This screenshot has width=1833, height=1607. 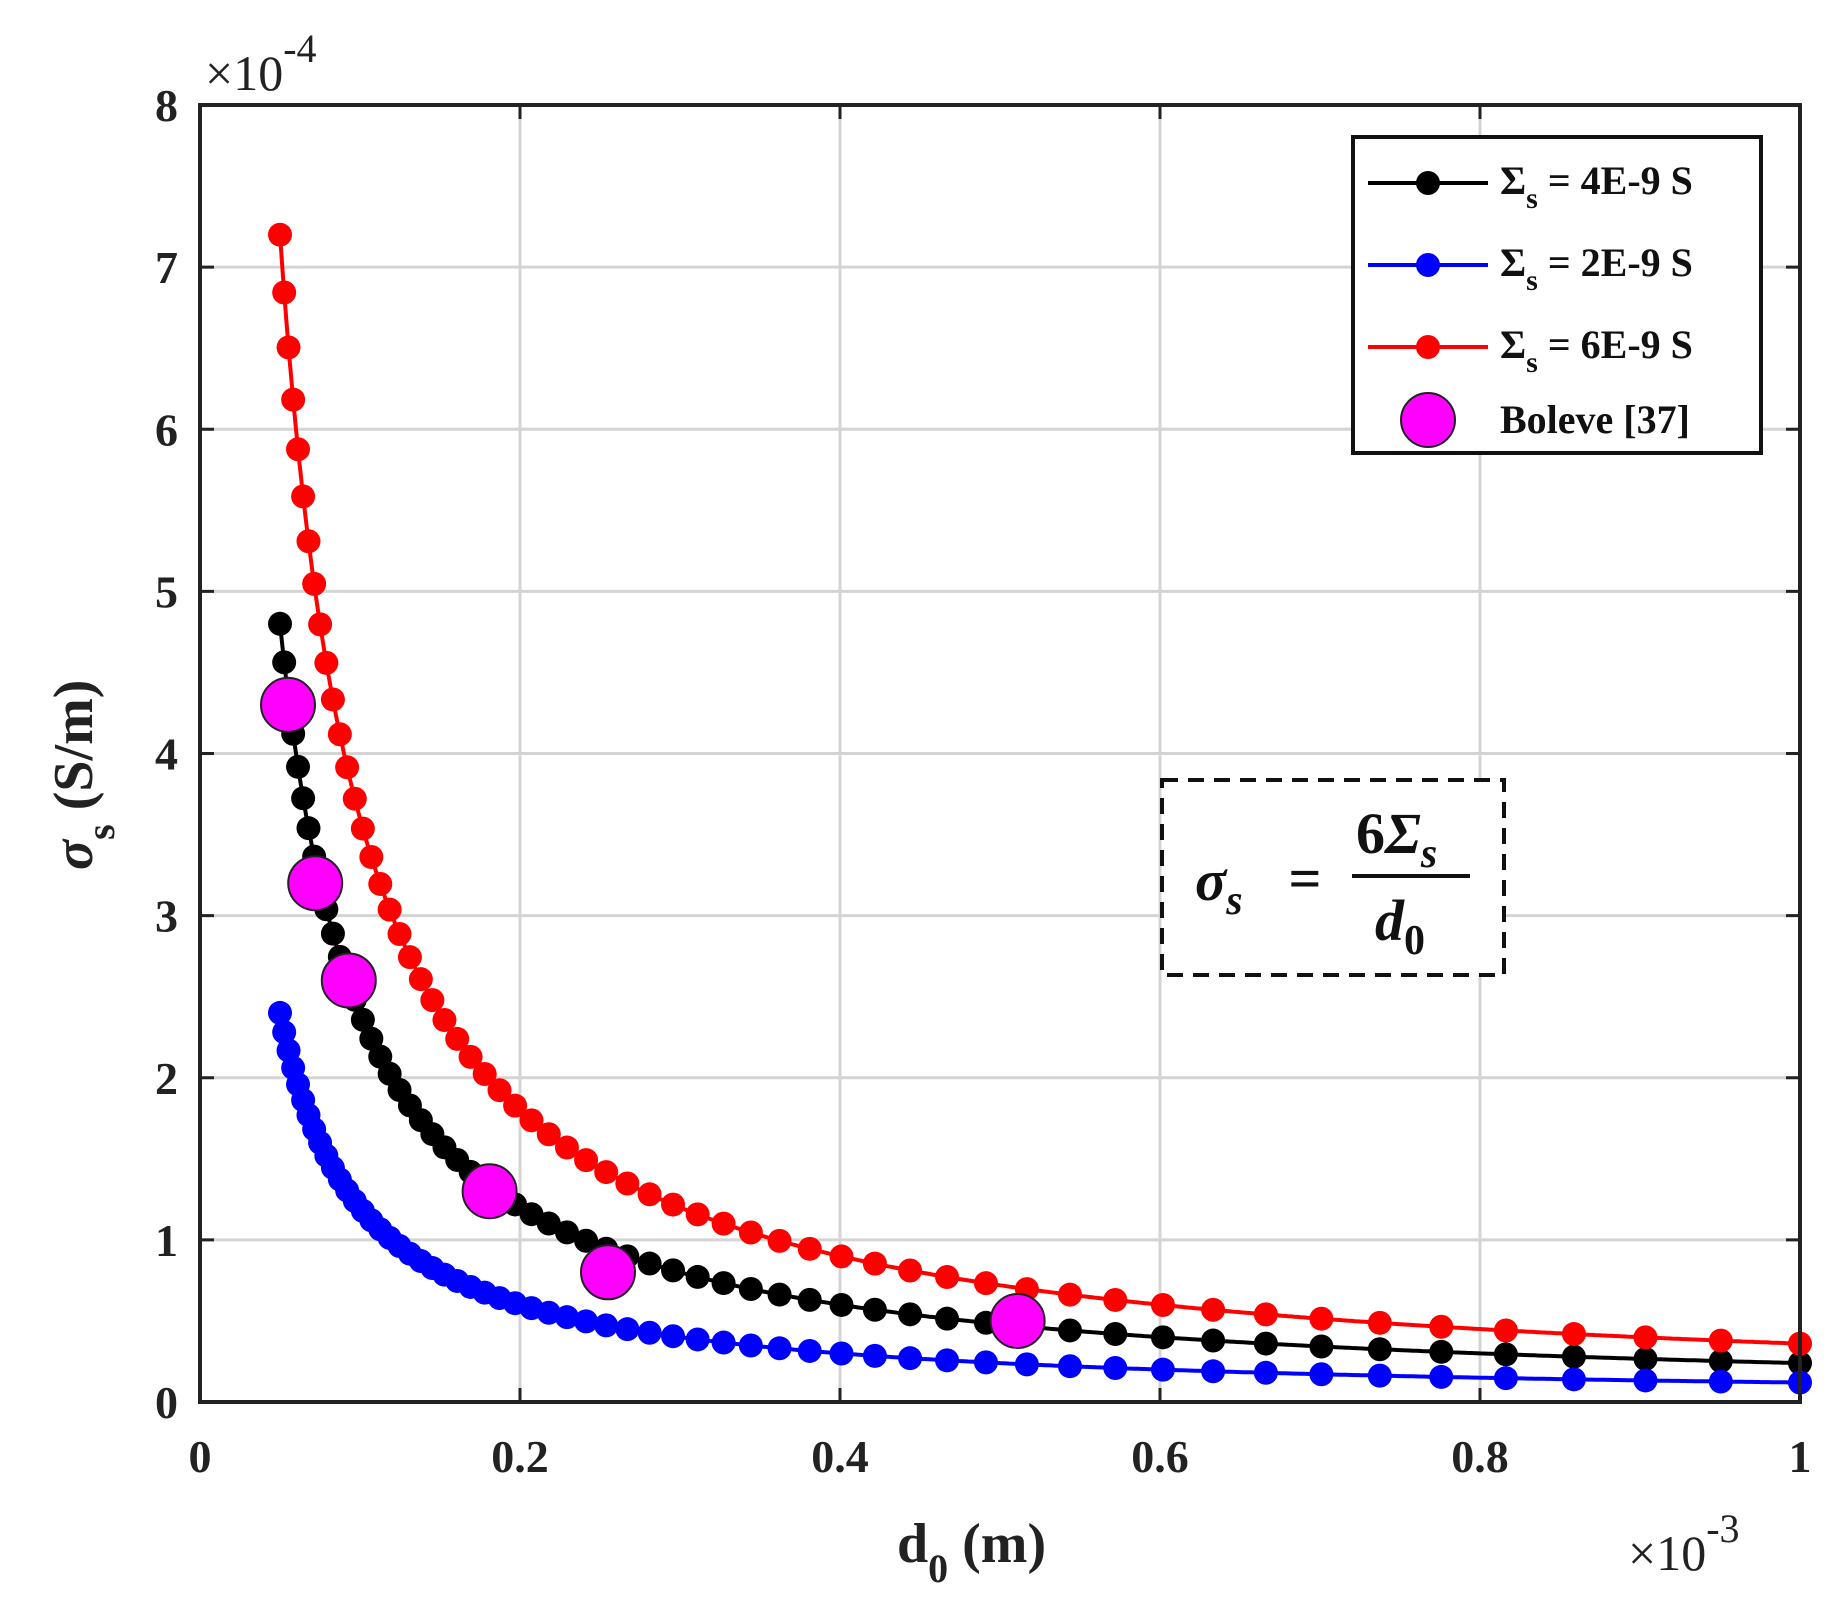 What do you see at coordinates (1400, 926) in the screenshot?
I see `formula-denominator: d0` at bounding box center [1400, 926].